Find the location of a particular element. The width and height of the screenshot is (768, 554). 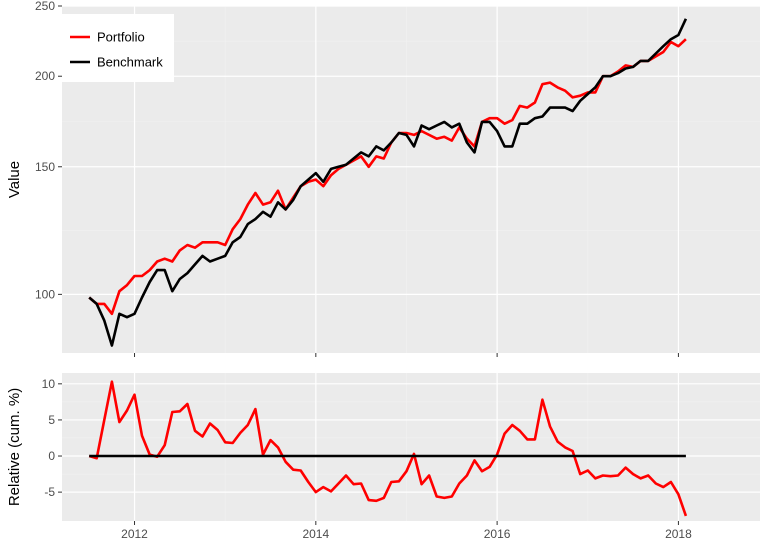

x-tick-label: 2018 is located at coordinates (678, 534).